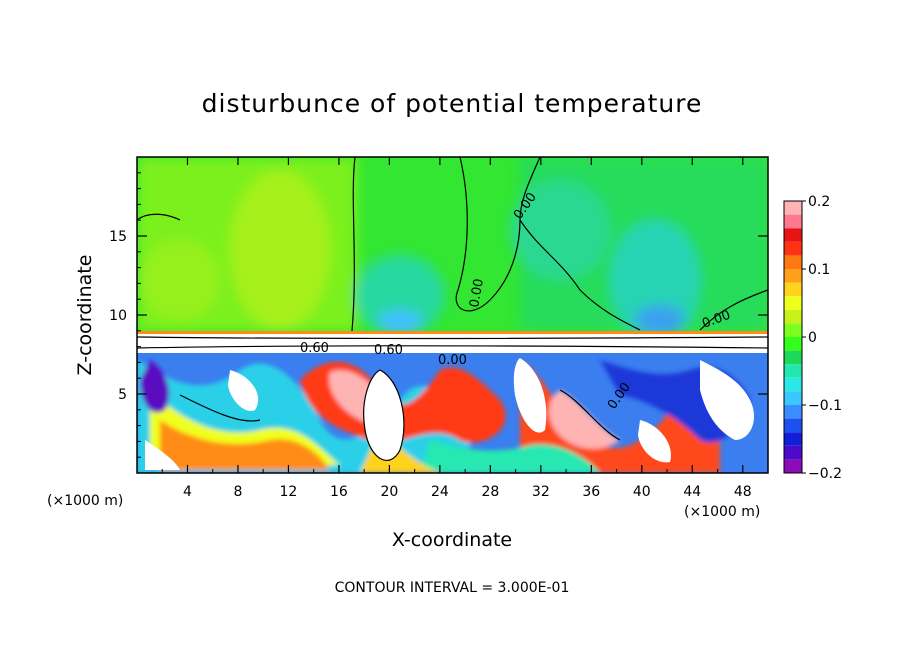  I want to click on colorbar-tick-label: −0.1, so click(825, 406).